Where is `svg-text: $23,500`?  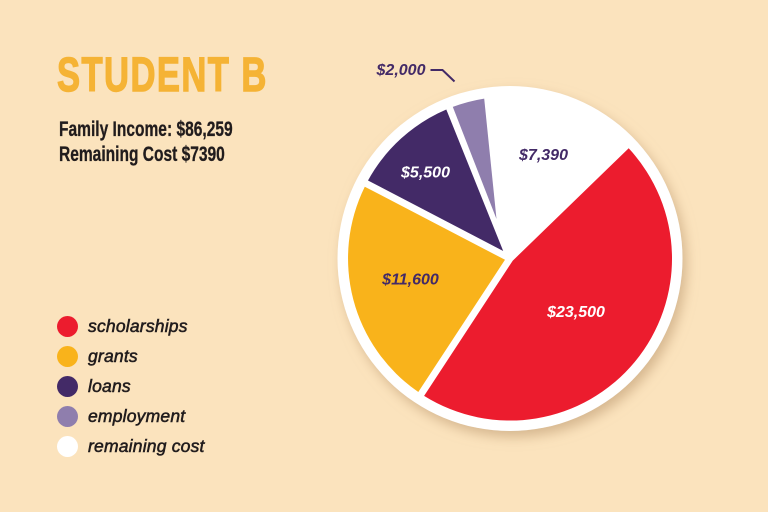 svg-text: $23,500 is located at coordinates (575, 312).